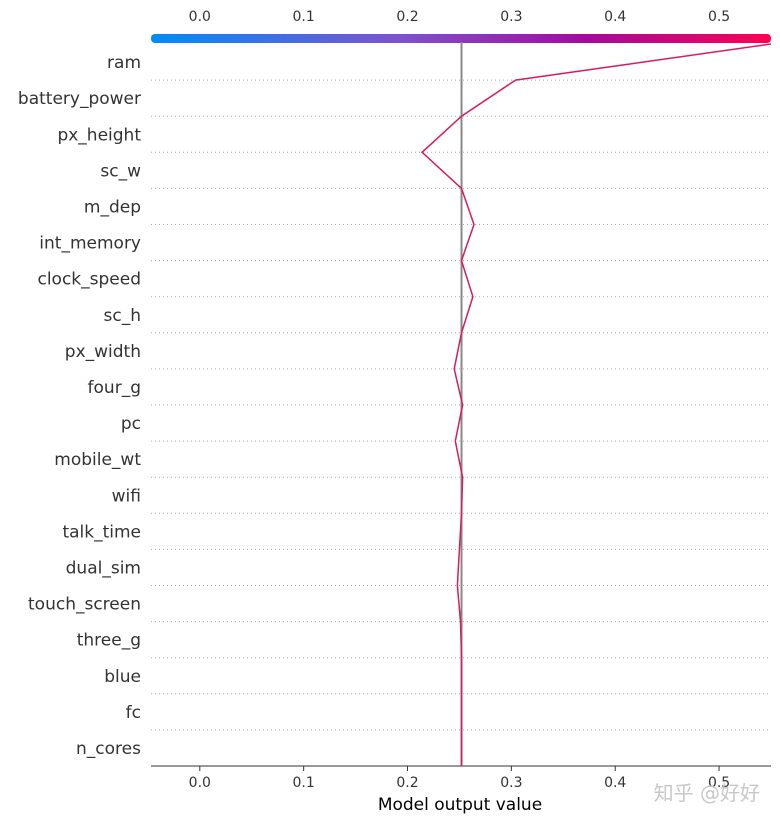 This screenshot has width=780, height=824. What do you see at coordinates (103, 352) in the screenshot?
I see `feature-label-px_width: px_width` at bounding box center [103, 352].